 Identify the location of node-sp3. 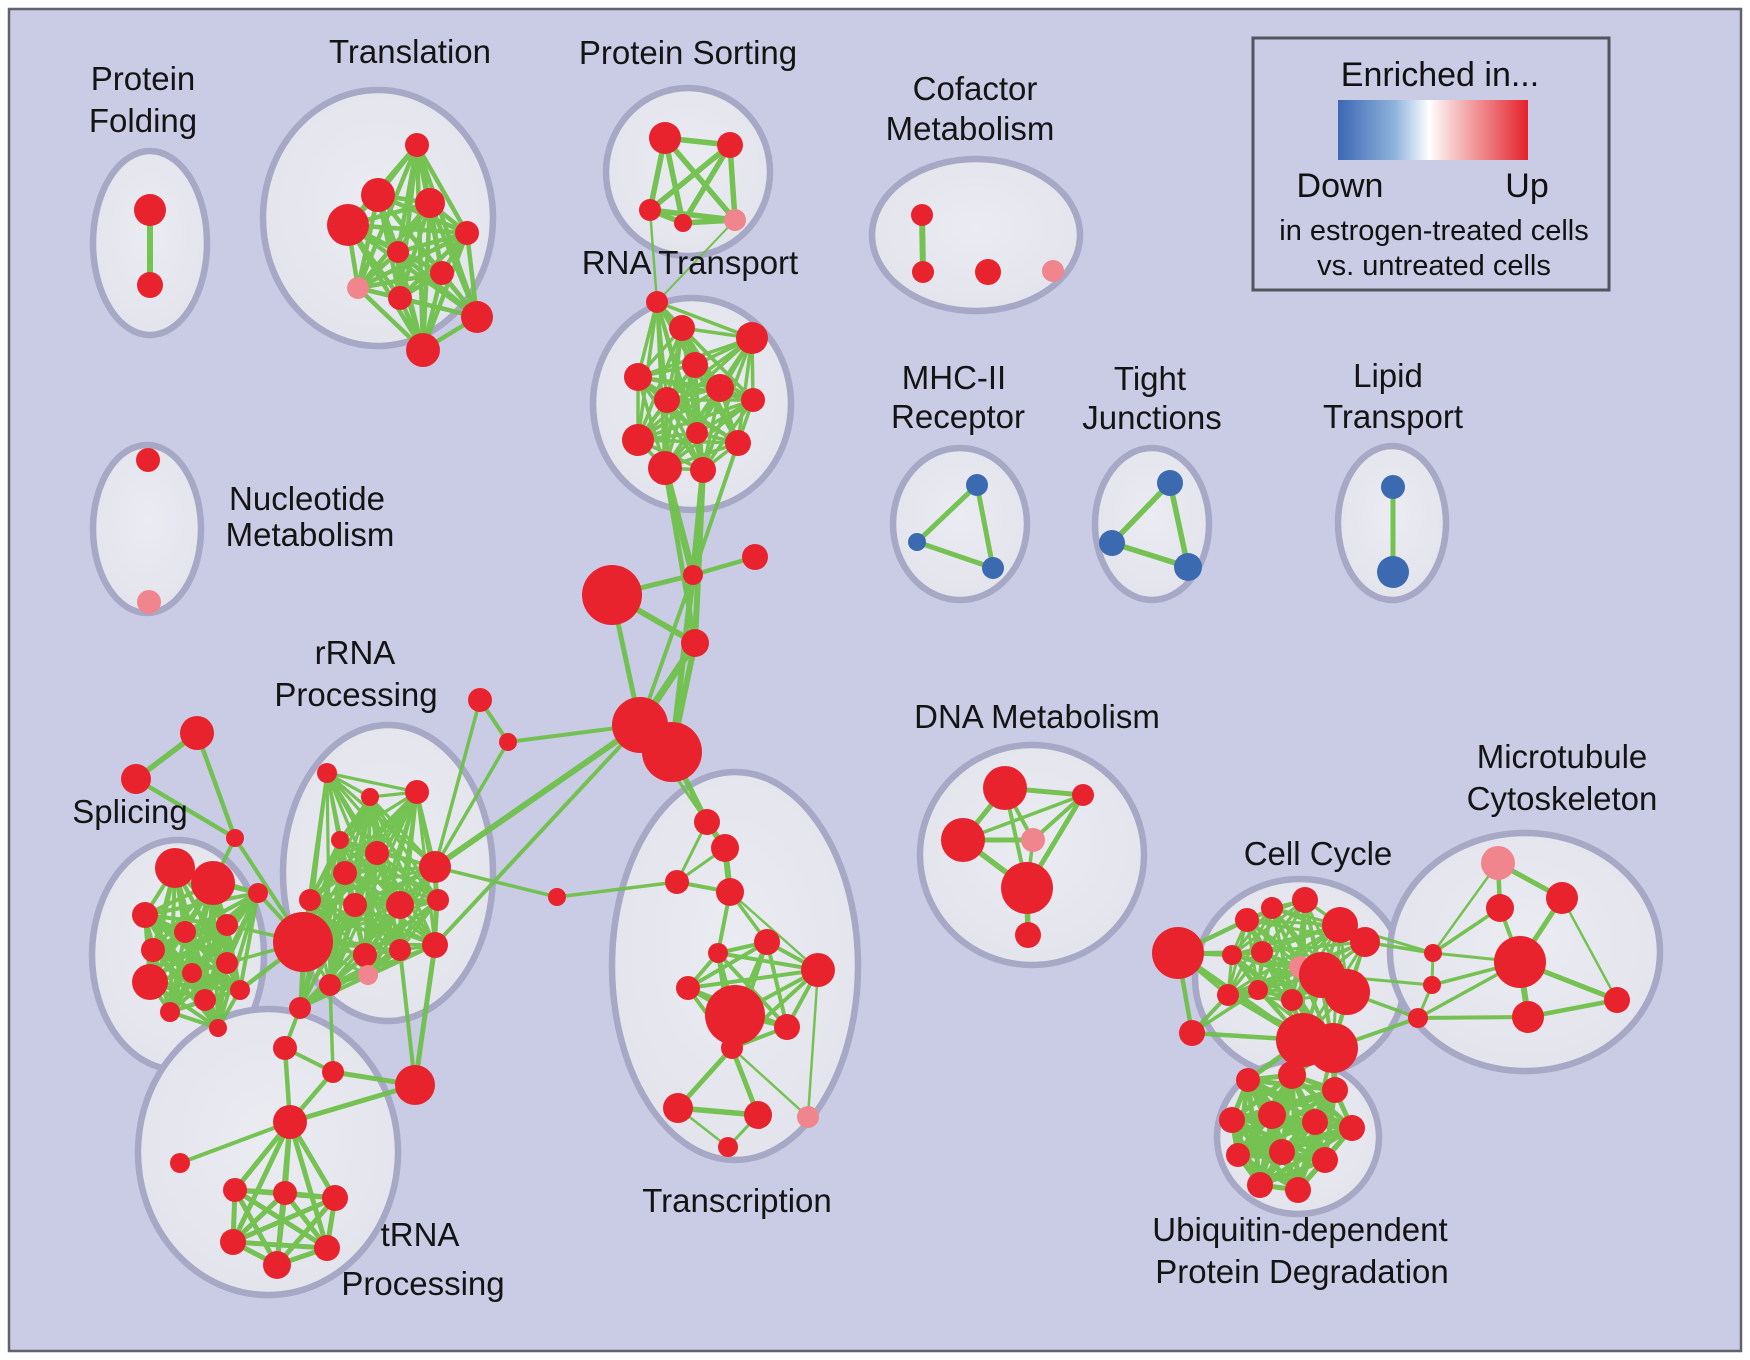
(145, 915).